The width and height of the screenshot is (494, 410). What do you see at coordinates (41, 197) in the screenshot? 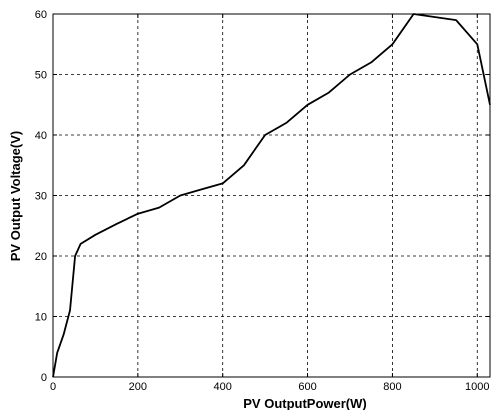
I see `y-tick-label: 30` at bounding box center [41, 197].